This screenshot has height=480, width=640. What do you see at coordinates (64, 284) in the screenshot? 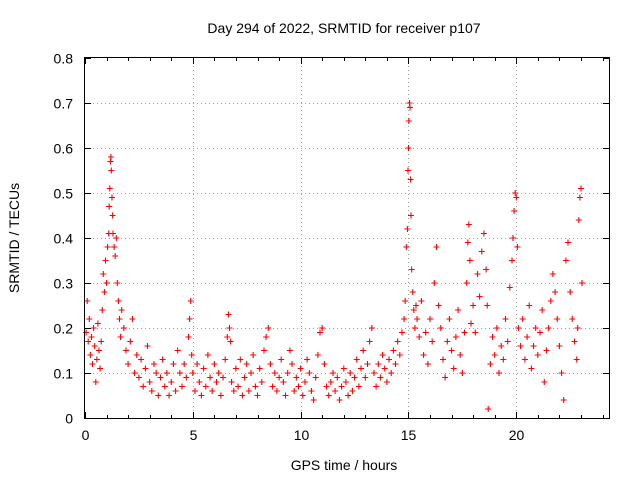
I see `y-tick-label: 0.3` at bounding box center [64, 284].